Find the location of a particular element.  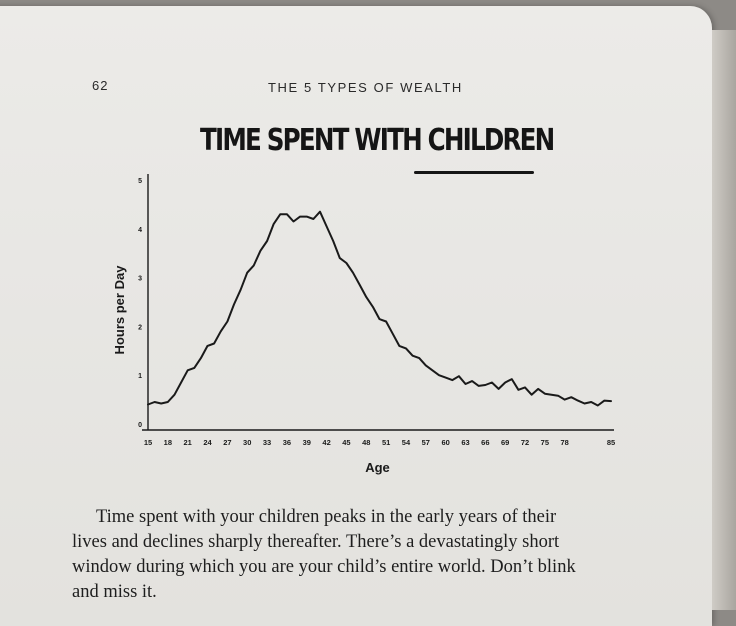

x-tick-label: 66 is located at coordinates (485, 442).